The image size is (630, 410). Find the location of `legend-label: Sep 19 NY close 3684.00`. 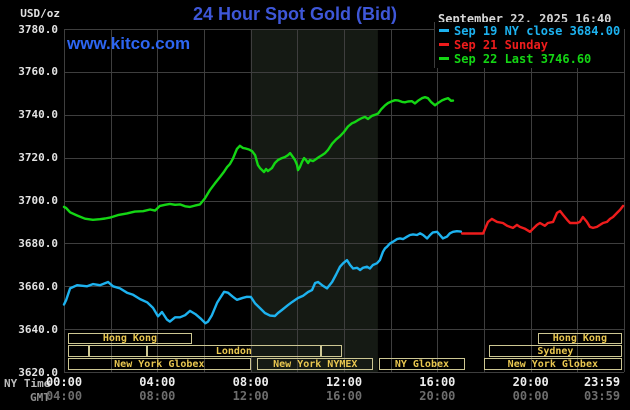

legend-label: Sep 19 NY close 3684.00 is located at coordinates (537, 31).